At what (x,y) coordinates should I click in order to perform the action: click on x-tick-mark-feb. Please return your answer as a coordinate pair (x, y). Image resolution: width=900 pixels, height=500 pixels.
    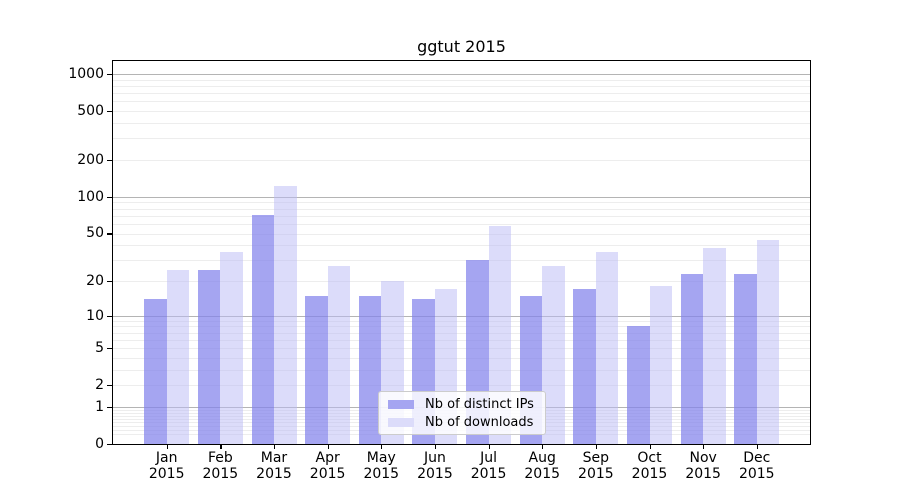
    Looking at the image, I should click on (221, 446).